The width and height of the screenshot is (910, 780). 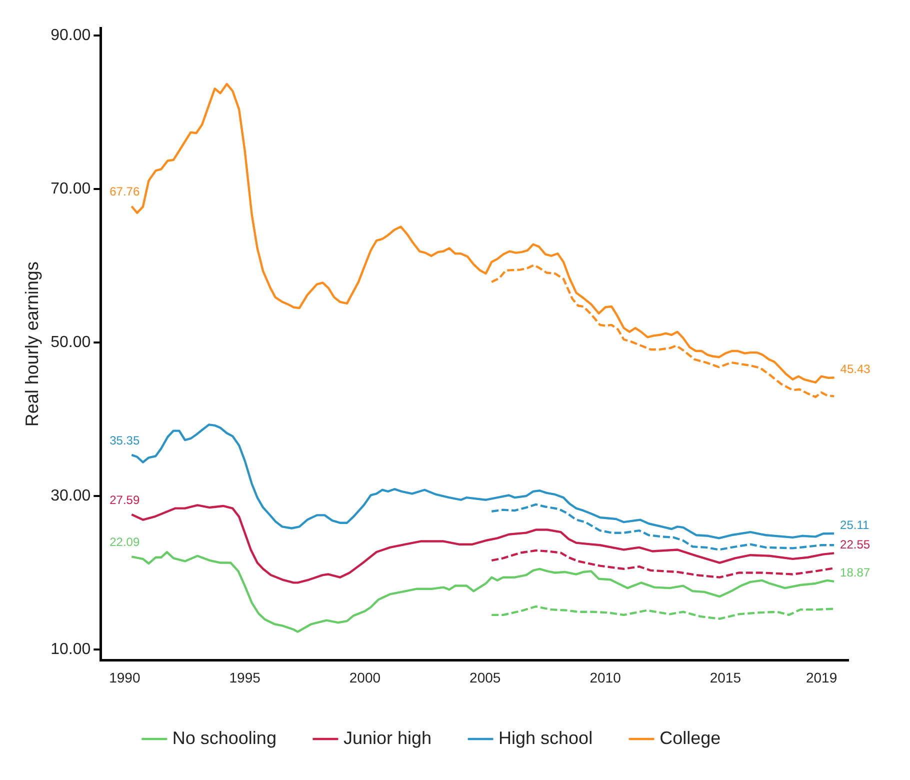 What do you see at coordinates (545, 738) in the screenshot?
I see `legend-label: High school` at bounding box center [545, 738].